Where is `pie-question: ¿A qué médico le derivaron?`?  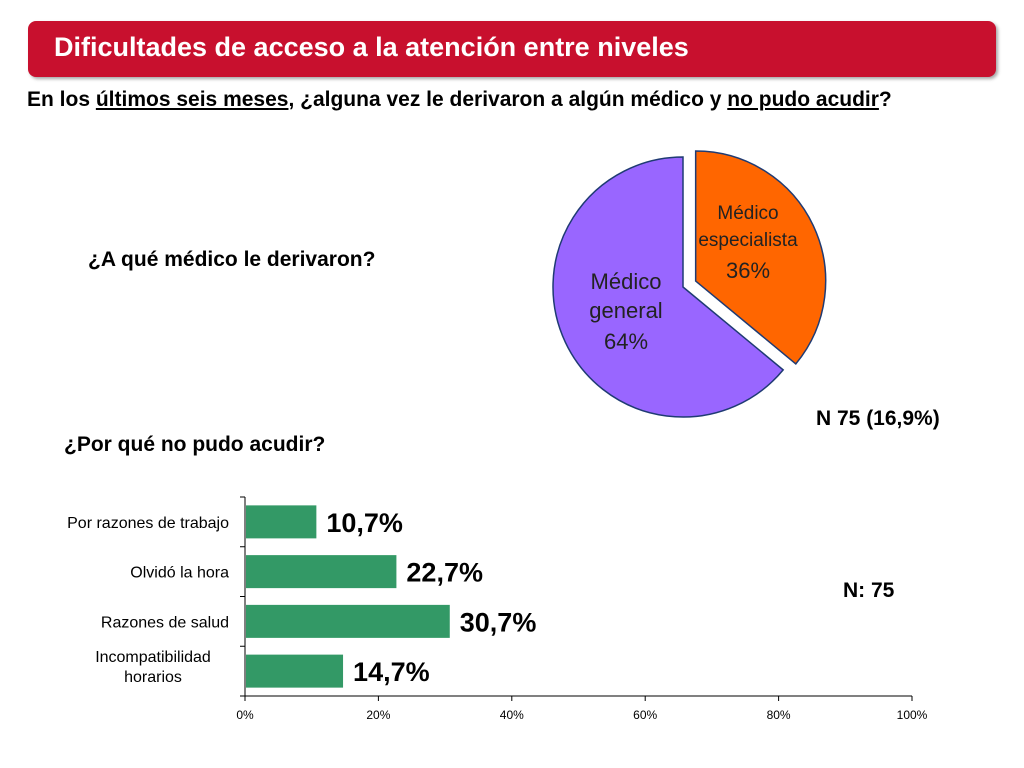
pie-question: ¿A qué médico le derivaron? is located at coordinates (232, 259).